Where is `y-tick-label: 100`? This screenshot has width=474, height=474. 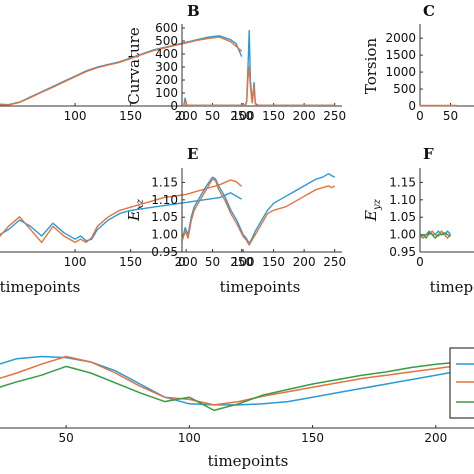 y-tick-label: 100 is located at coordinates (166, 93).